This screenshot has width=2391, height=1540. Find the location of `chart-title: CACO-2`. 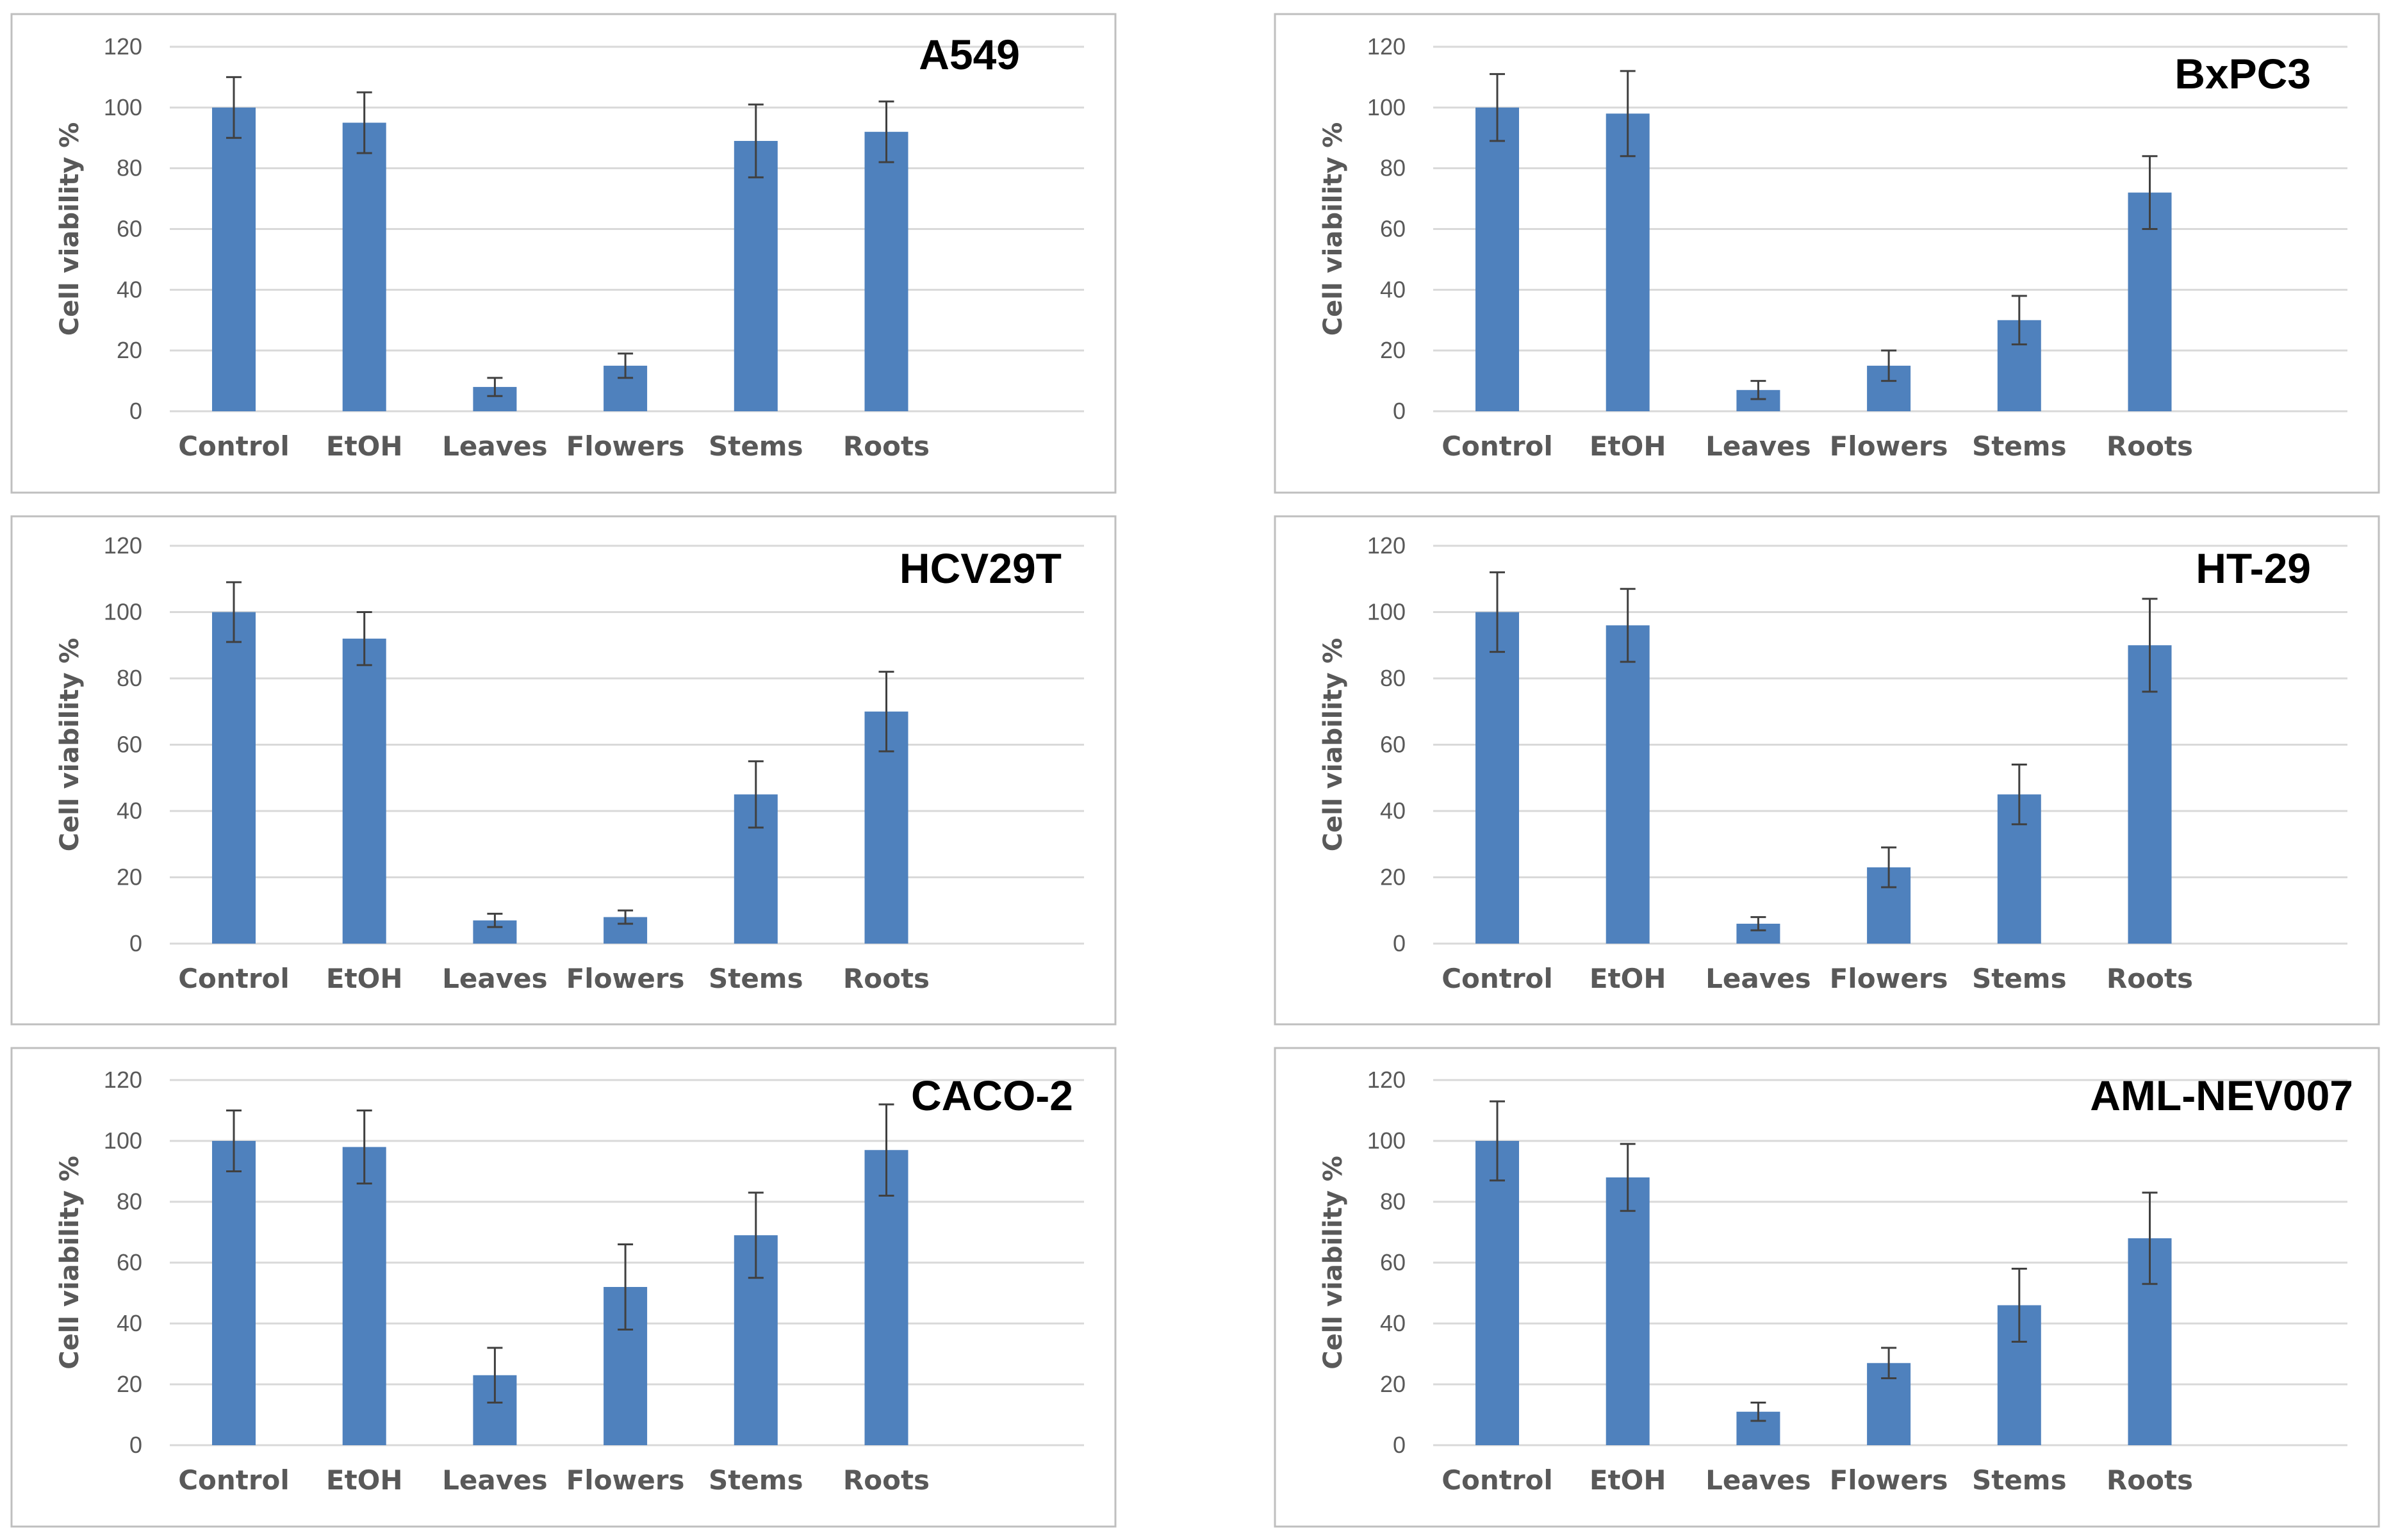

chart-title: CACO-2 is located at coordinates (992, 1095).